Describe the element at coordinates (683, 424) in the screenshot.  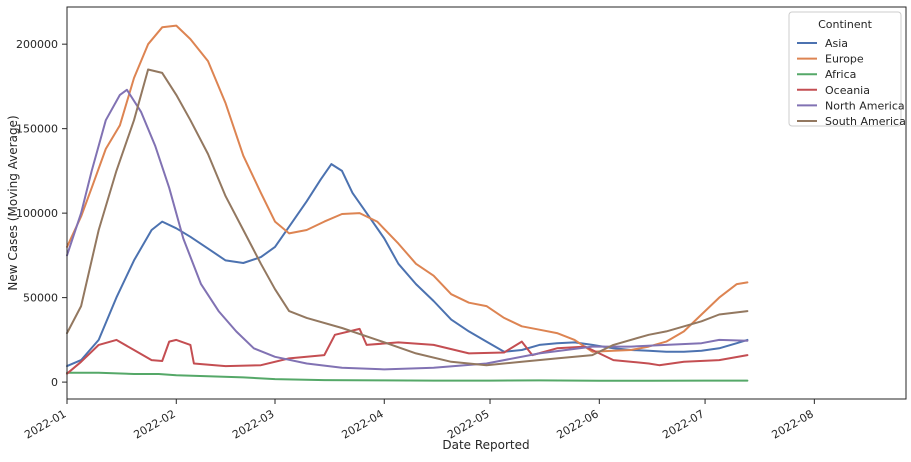
I see `x-tick-label: 2022-07` at that location.